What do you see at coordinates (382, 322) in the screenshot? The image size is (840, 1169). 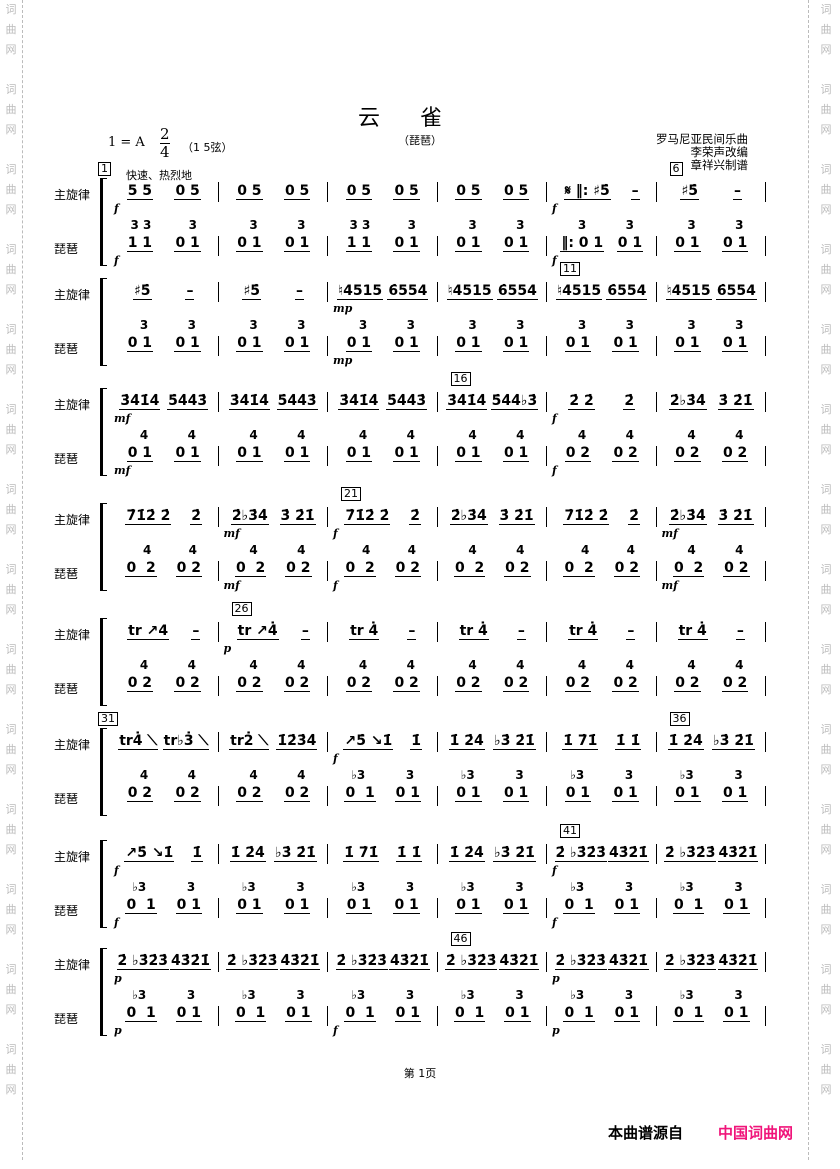 I see `measure: ♮4515 6̇554 3 3 0 1 0 1 mp mp` at bounding box center [382, 322].